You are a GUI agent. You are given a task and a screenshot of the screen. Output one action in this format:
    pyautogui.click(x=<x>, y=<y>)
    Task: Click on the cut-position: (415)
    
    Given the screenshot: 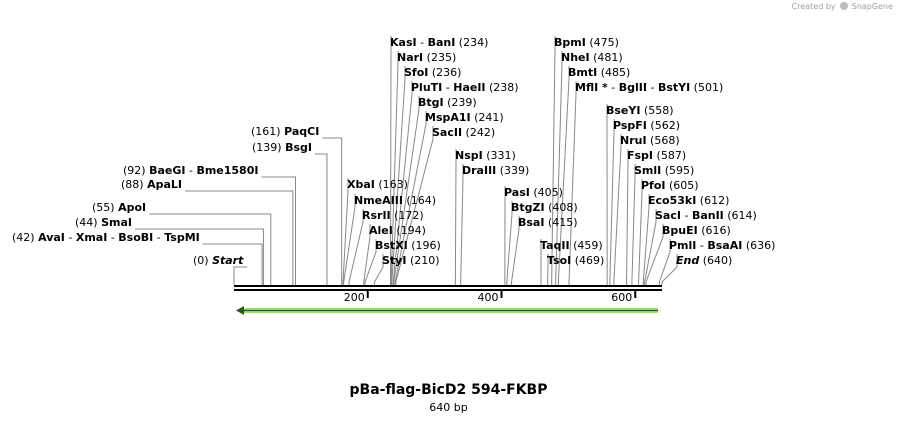 What is the action you would take?
    pyautogui.click(x=560, y=222)
    